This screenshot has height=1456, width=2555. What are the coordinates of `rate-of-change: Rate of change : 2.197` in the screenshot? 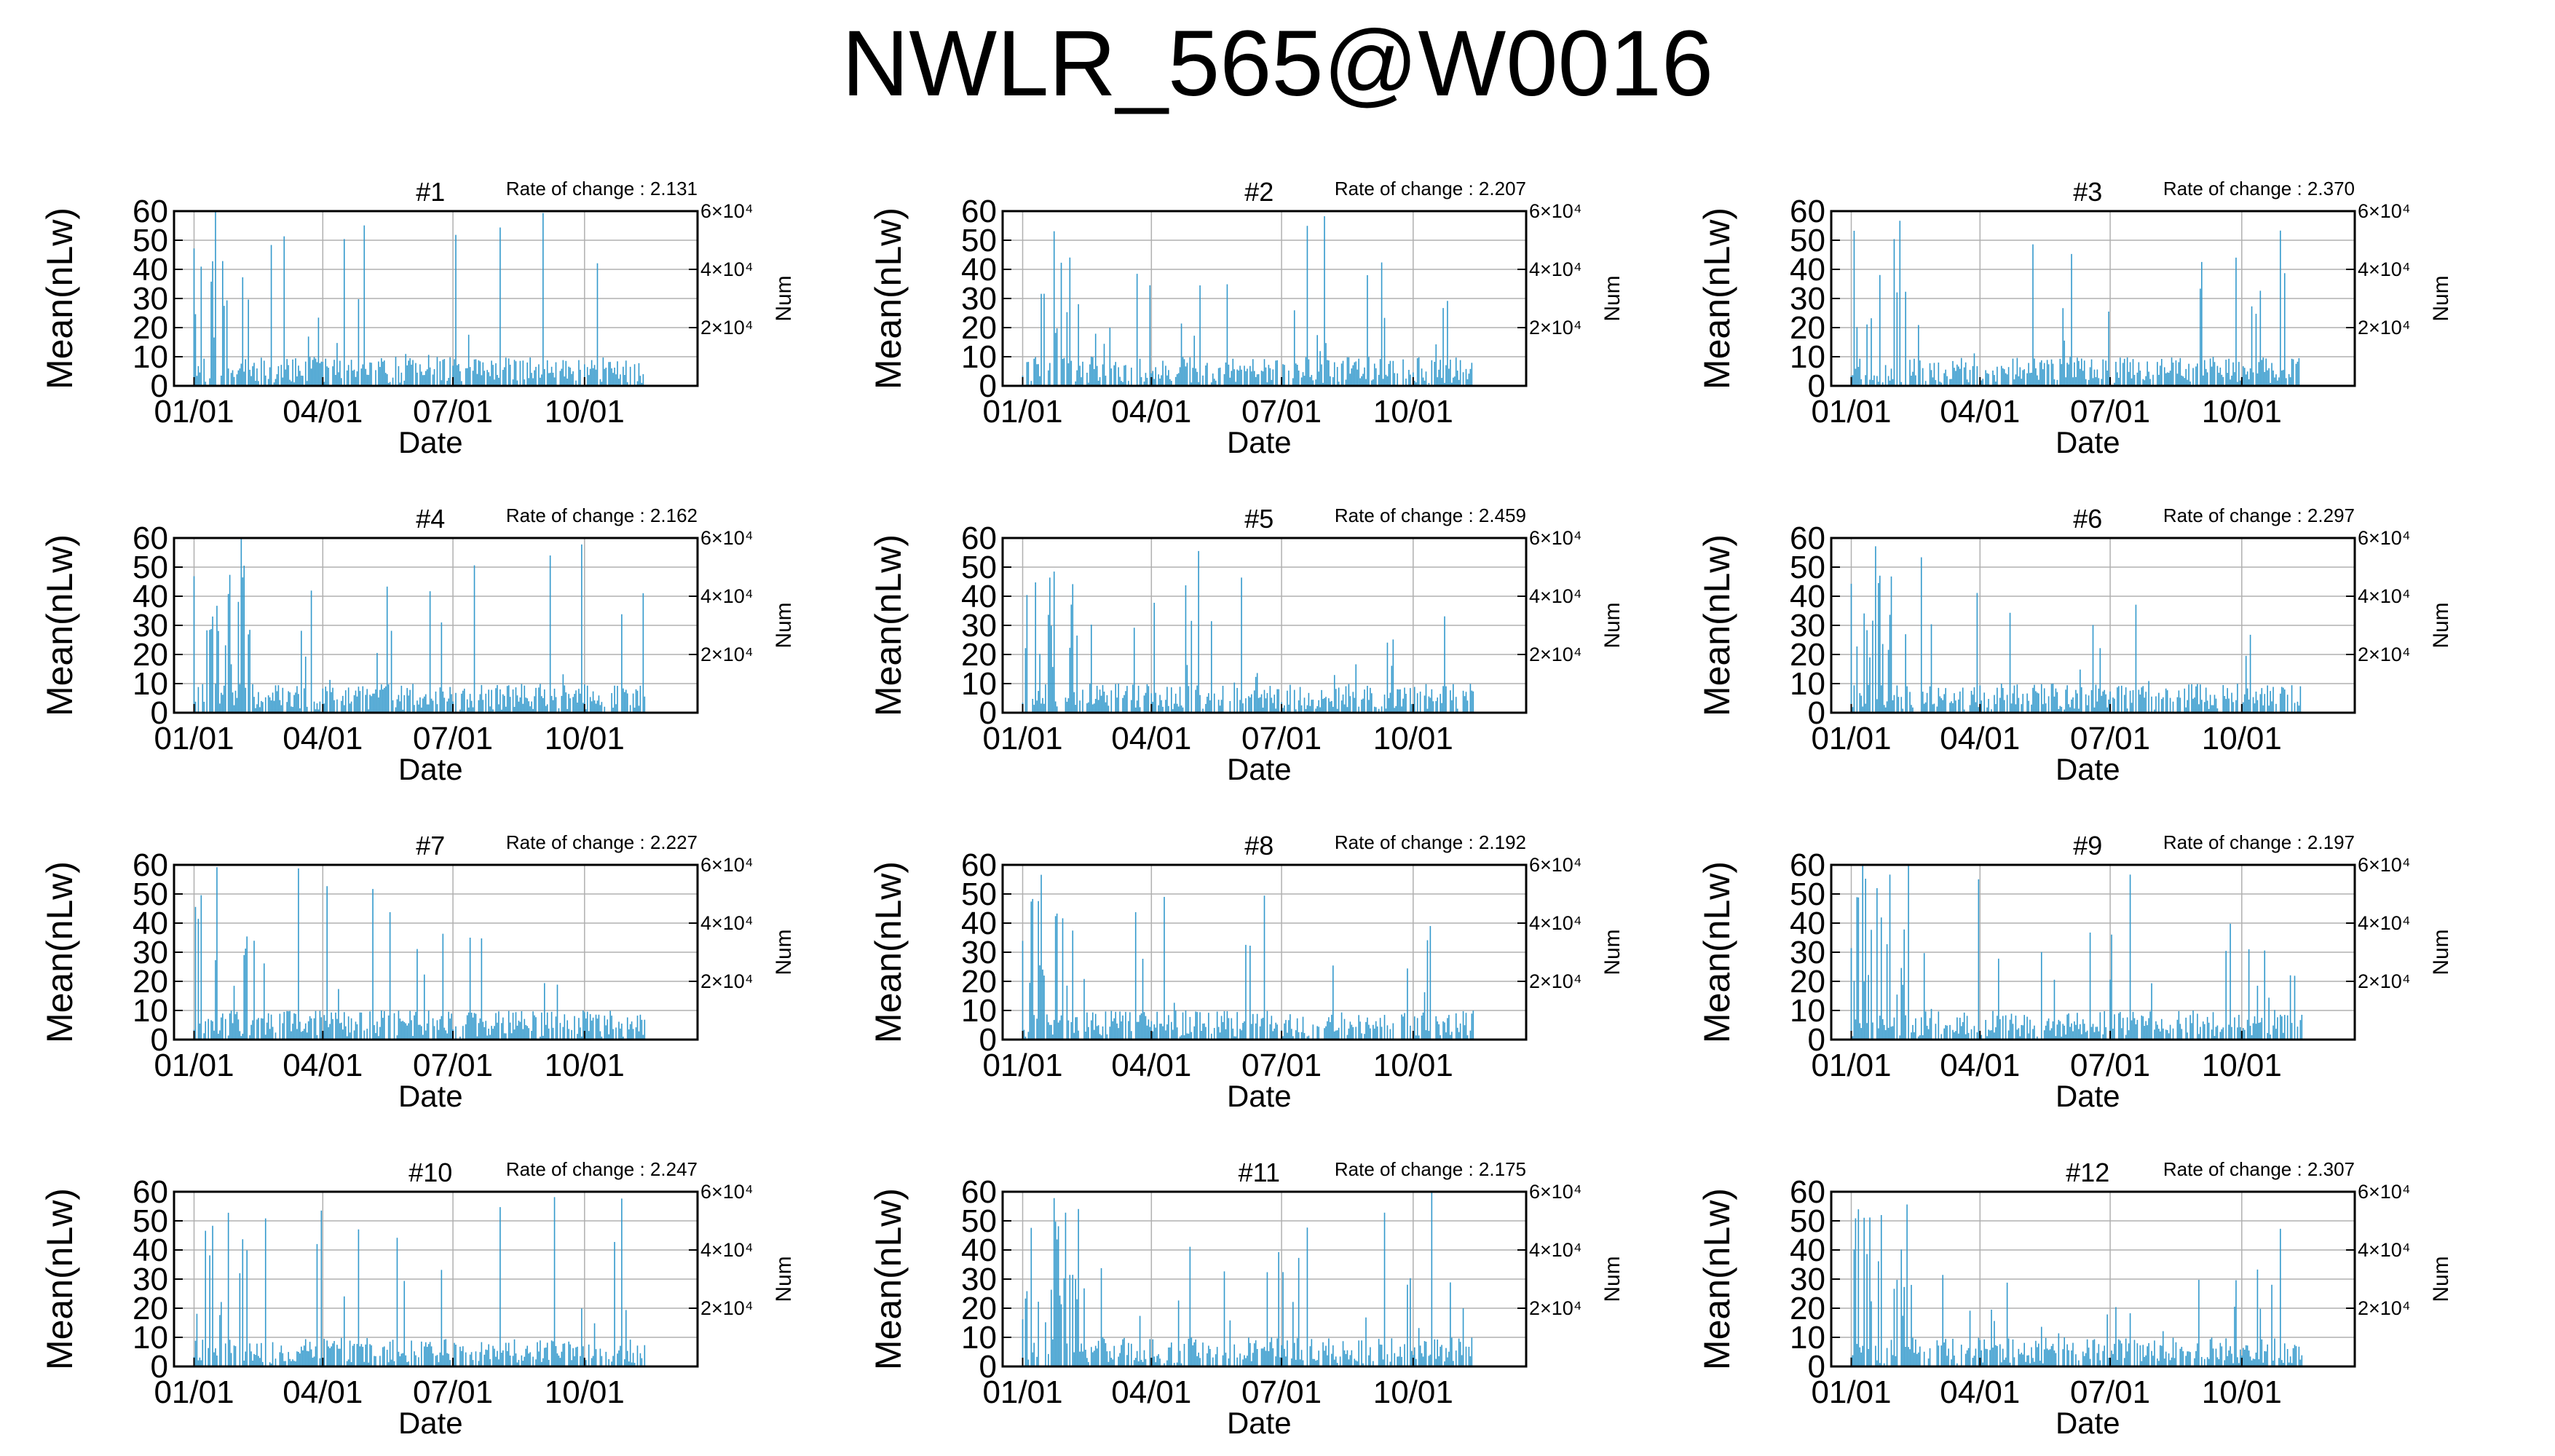 It's located at (2259, 842).